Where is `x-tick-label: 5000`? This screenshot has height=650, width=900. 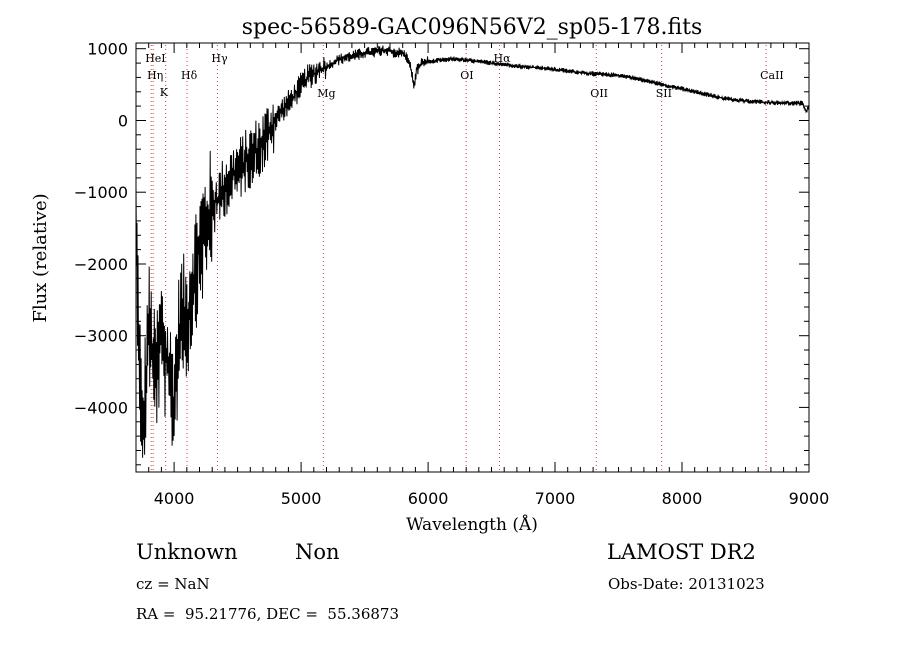
x-tick-label: 5000 is located at coordinates (301, 498).